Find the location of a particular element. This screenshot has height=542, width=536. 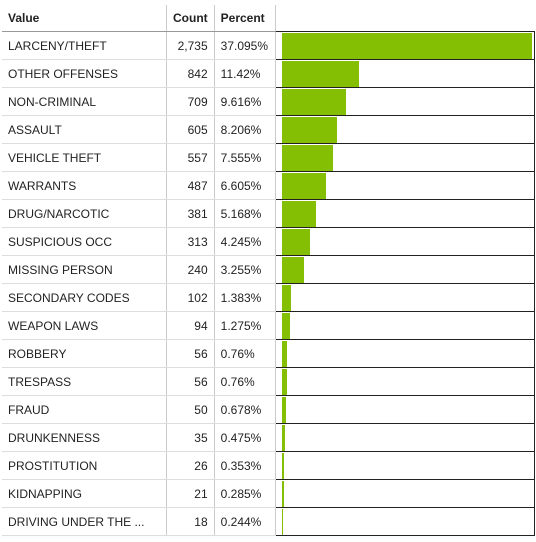

percent-cell: 0.76% is located at coordinates (245, 353).